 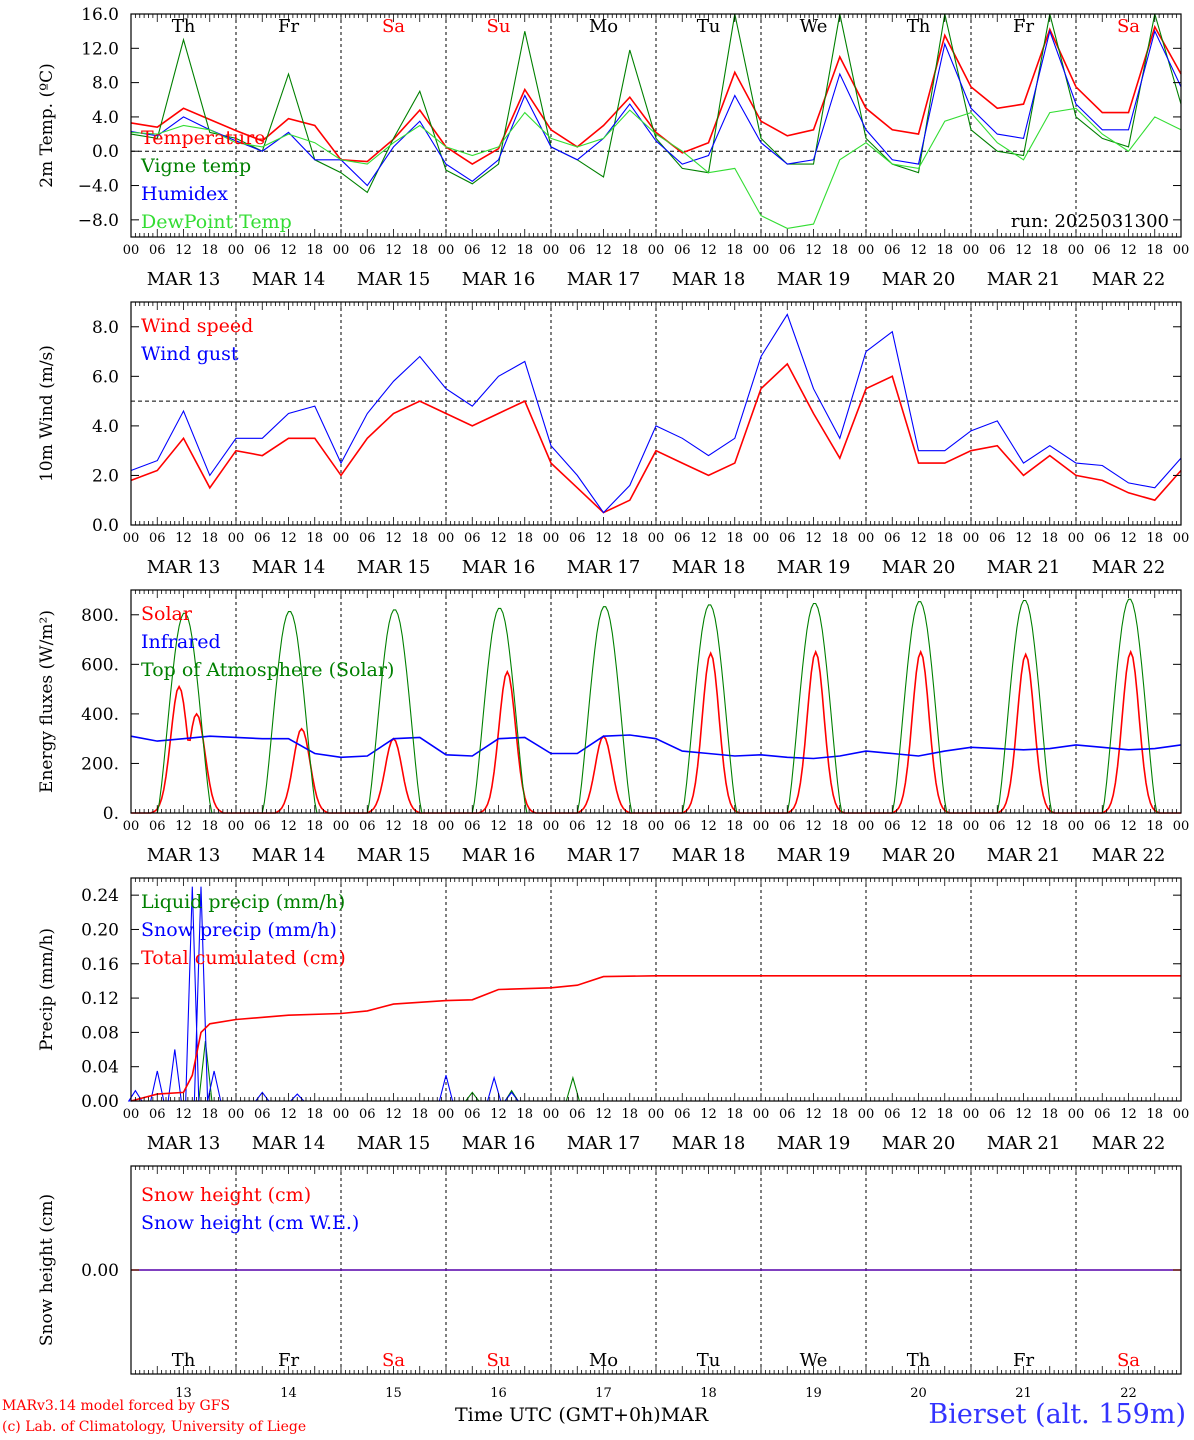 What do you see at coordinates (814, 26) in the screenshot?
I see `weekday-label: We` at bounding box center [814, 26].